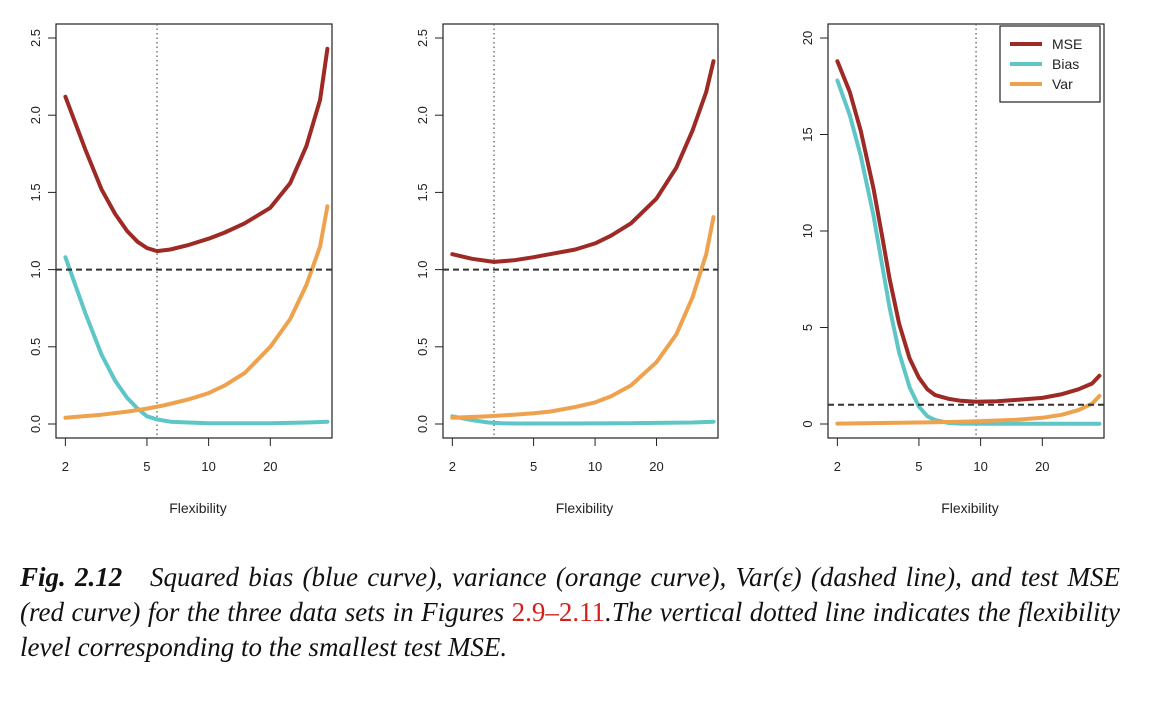 The image size is (1172, 722). I want to click on y-tick-label: 15, so click(807, 134).